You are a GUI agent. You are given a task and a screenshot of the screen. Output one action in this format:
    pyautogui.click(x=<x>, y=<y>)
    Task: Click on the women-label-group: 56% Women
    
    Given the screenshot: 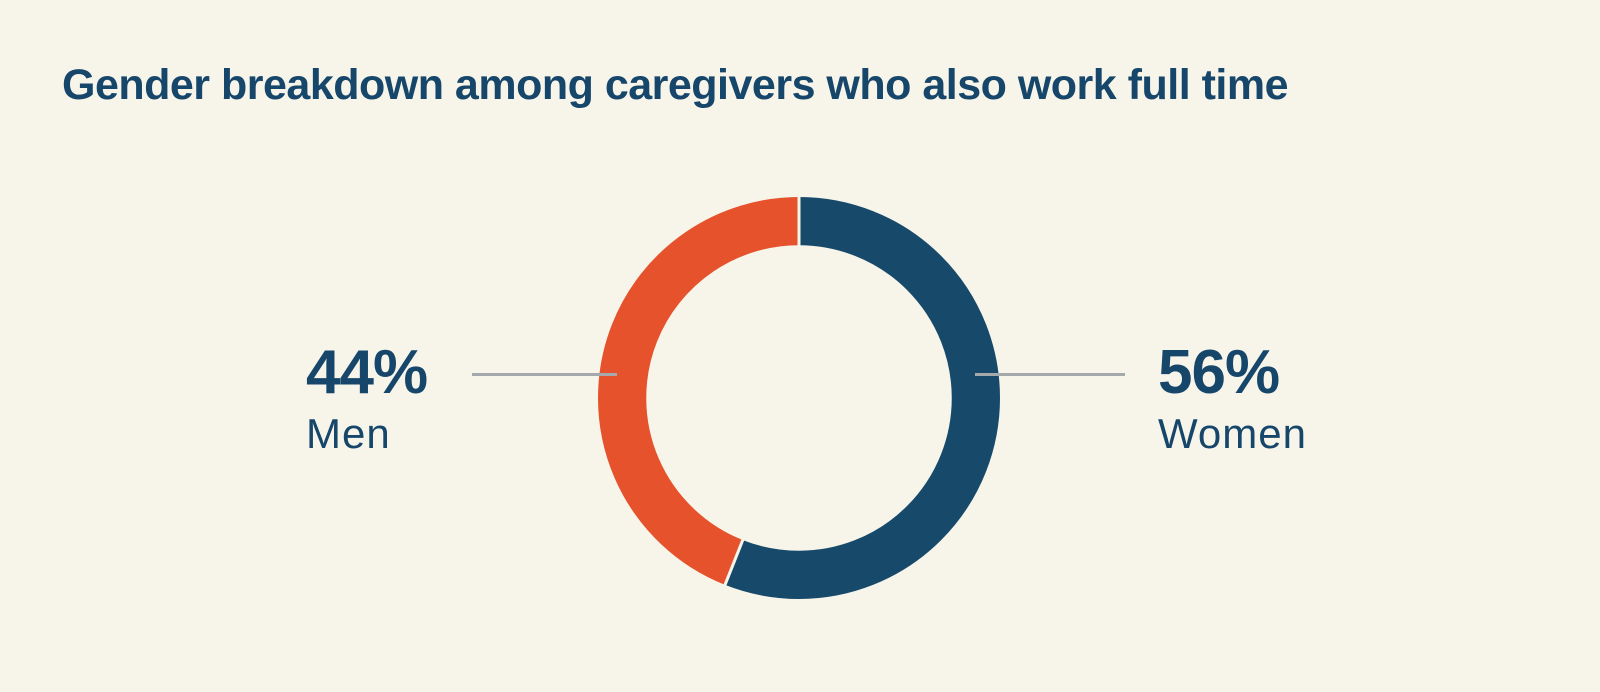 What is the action you would take?
    pyautogui.click(x=1232, y=398)
    